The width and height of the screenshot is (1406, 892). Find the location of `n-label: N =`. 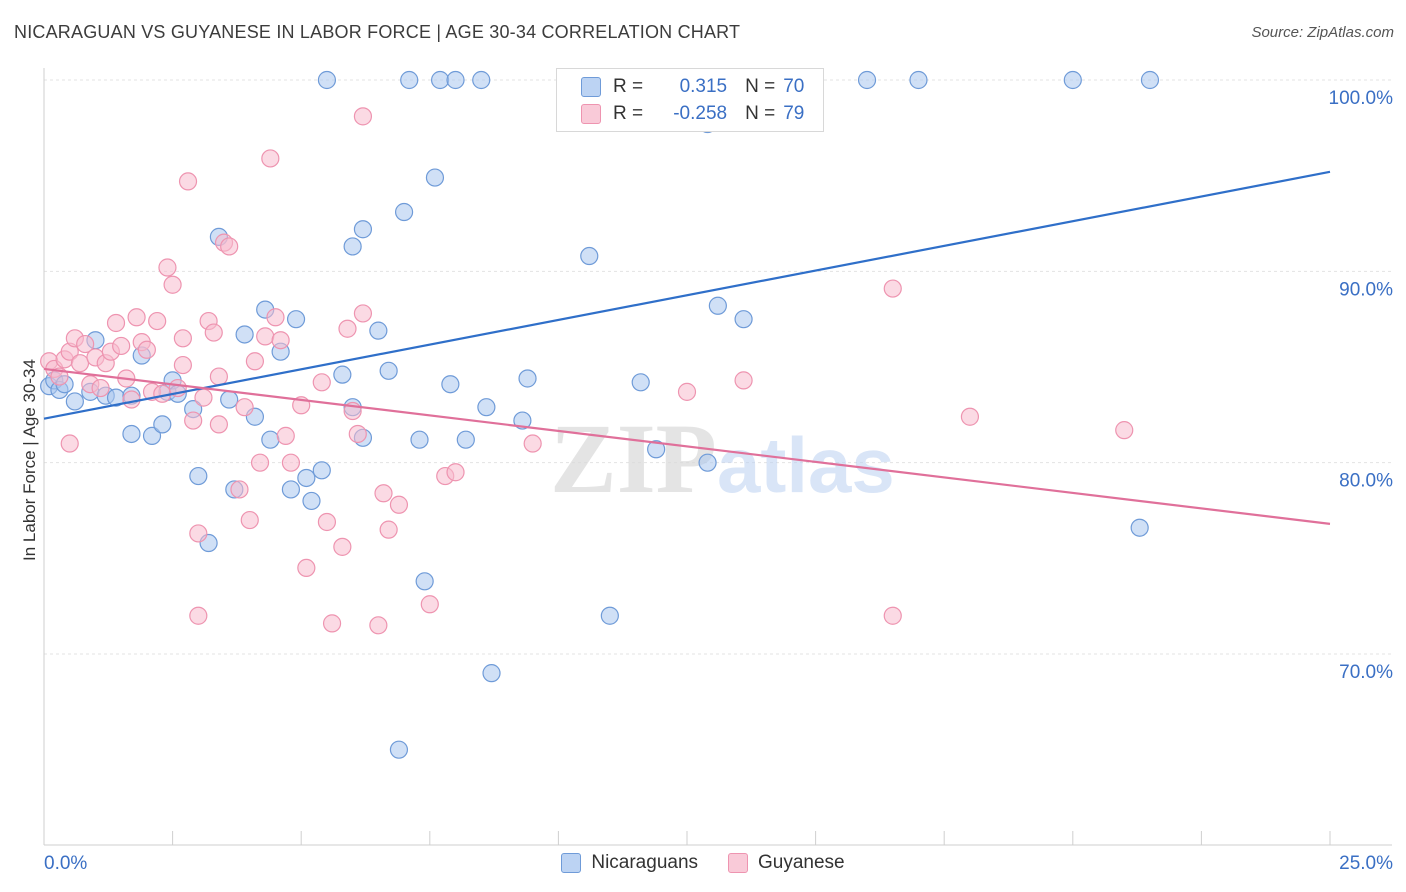

n-label: N = is located at coordinates (760, 86).